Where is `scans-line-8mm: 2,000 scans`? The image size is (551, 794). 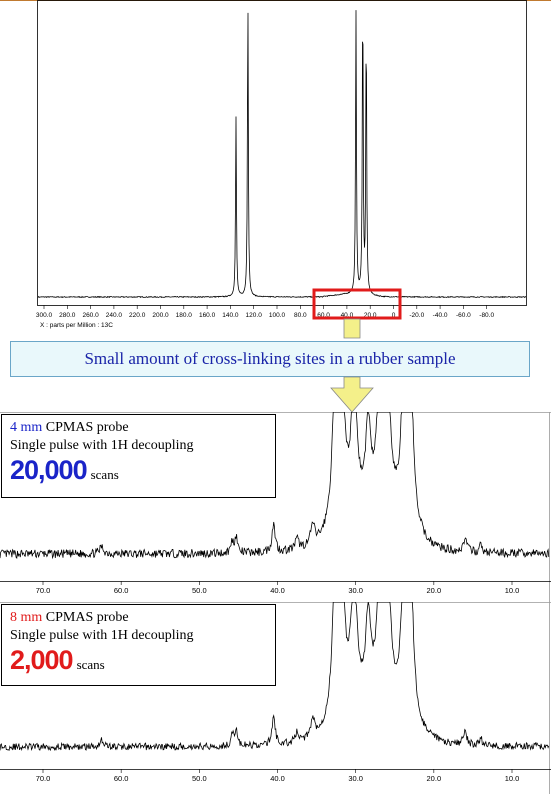 scans-line-8mm: 2,000 scans is located at coordinates (138, 662).